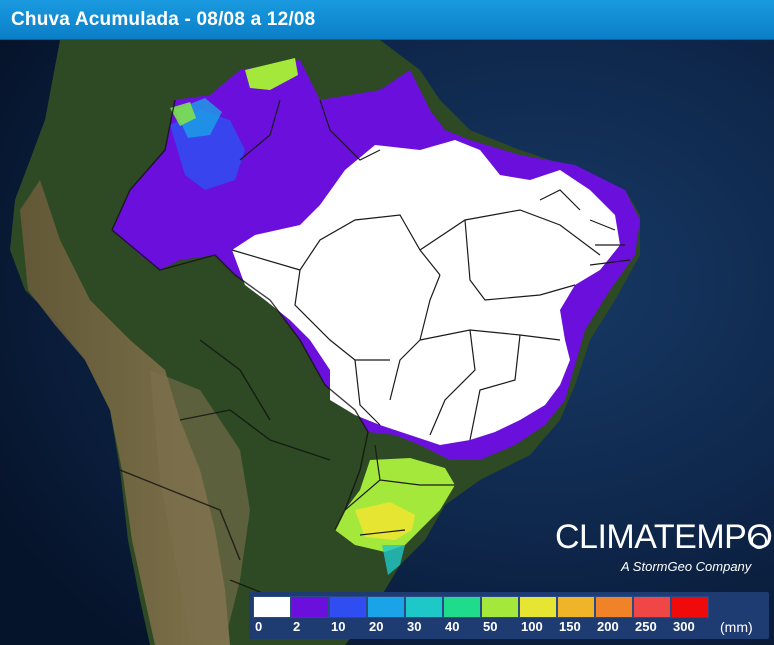 This screenshot has width=774, height=645. Describe the element at coordinates (664, 537) in the screenshot. I see `brand-name: CLIMATEMPO` at that location.